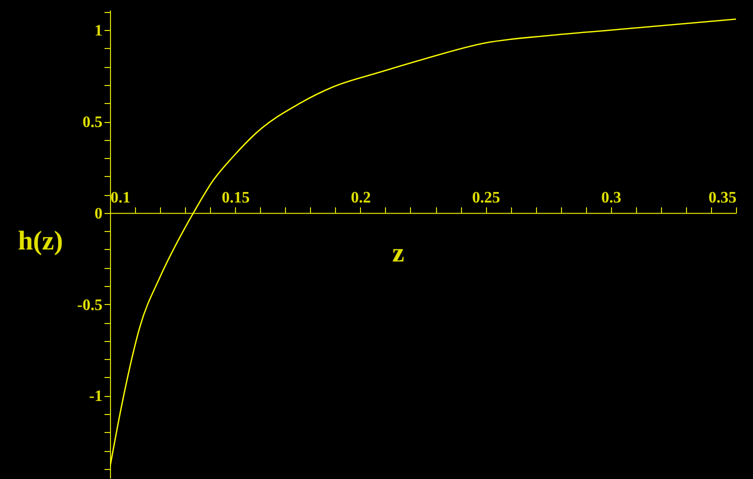 This screenshot has height=479, width=753. I want to click on y-tick-label: 1, so click(98, 31).